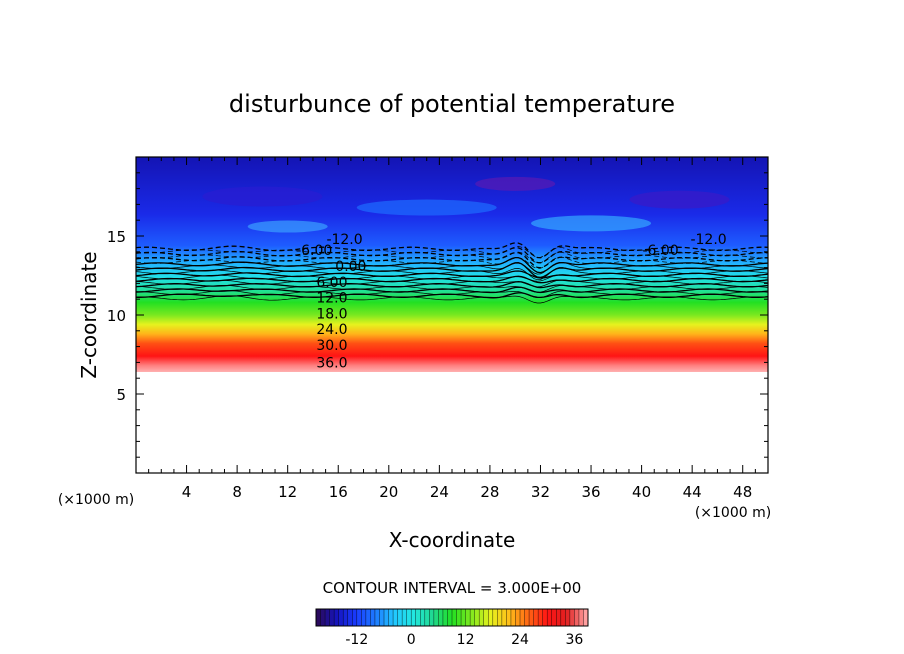 This screenshot has width=904, height=654. I want to click on x-tick-label: 36, so click(590, 492).